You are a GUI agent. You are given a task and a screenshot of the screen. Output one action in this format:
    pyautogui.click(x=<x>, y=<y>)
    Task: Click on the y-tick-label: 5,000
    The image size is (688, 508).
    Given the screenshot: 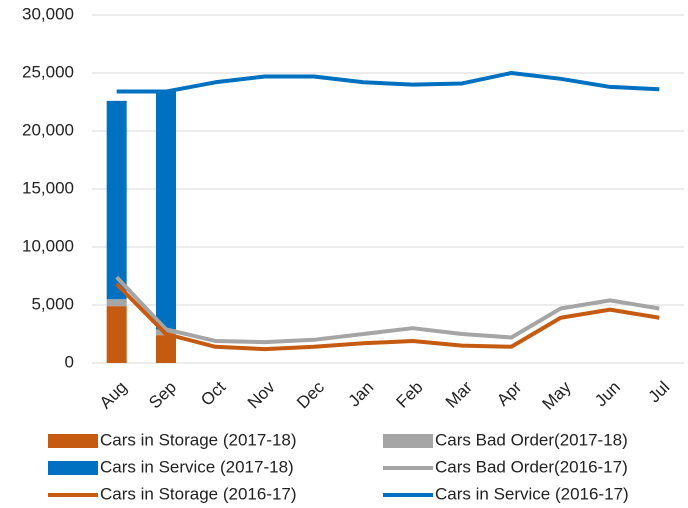 What is the action you would take?
    pyautogui.click(x=52, y=303)
    